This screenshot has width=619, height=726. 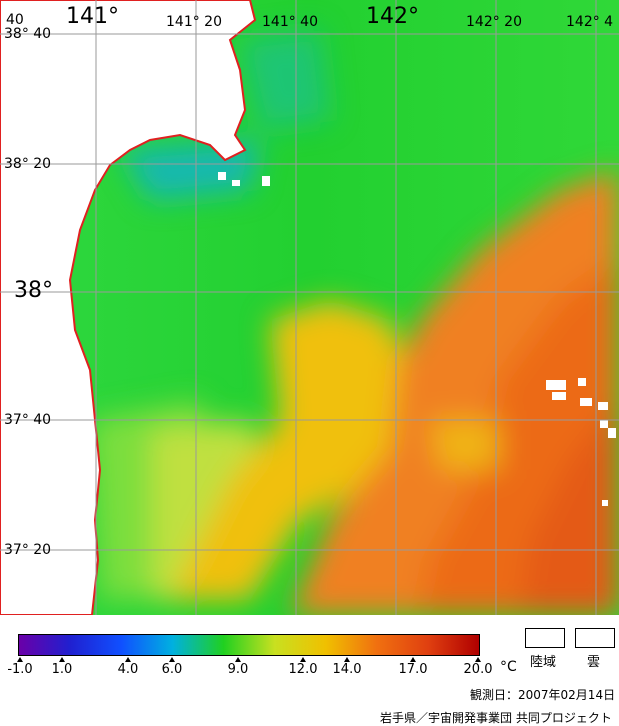 What do you see at coordinates (303, 669) in the screenshot?
I see `legend-tick-label: 12.0` at bounding box center [303, 669].